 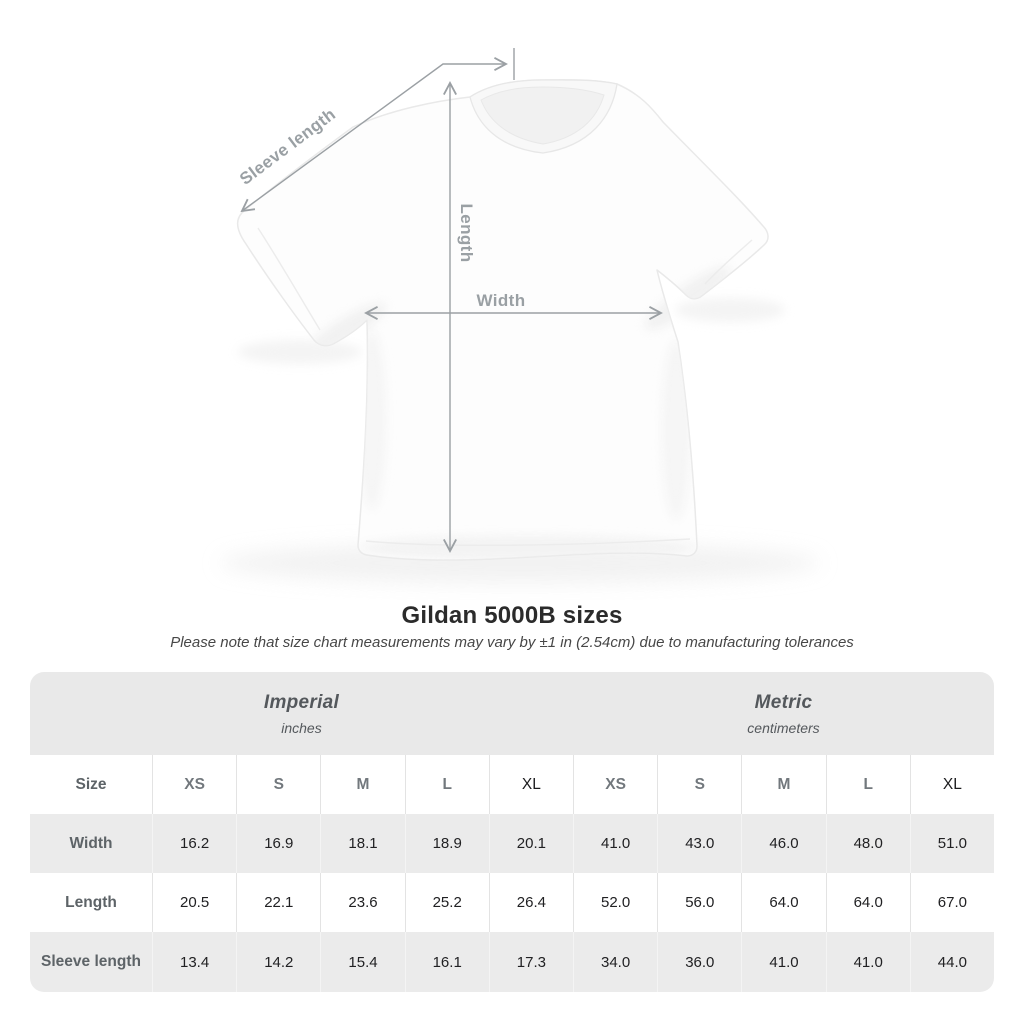 I want to click on value-cell: 13.4, so click(x=194, y=962).